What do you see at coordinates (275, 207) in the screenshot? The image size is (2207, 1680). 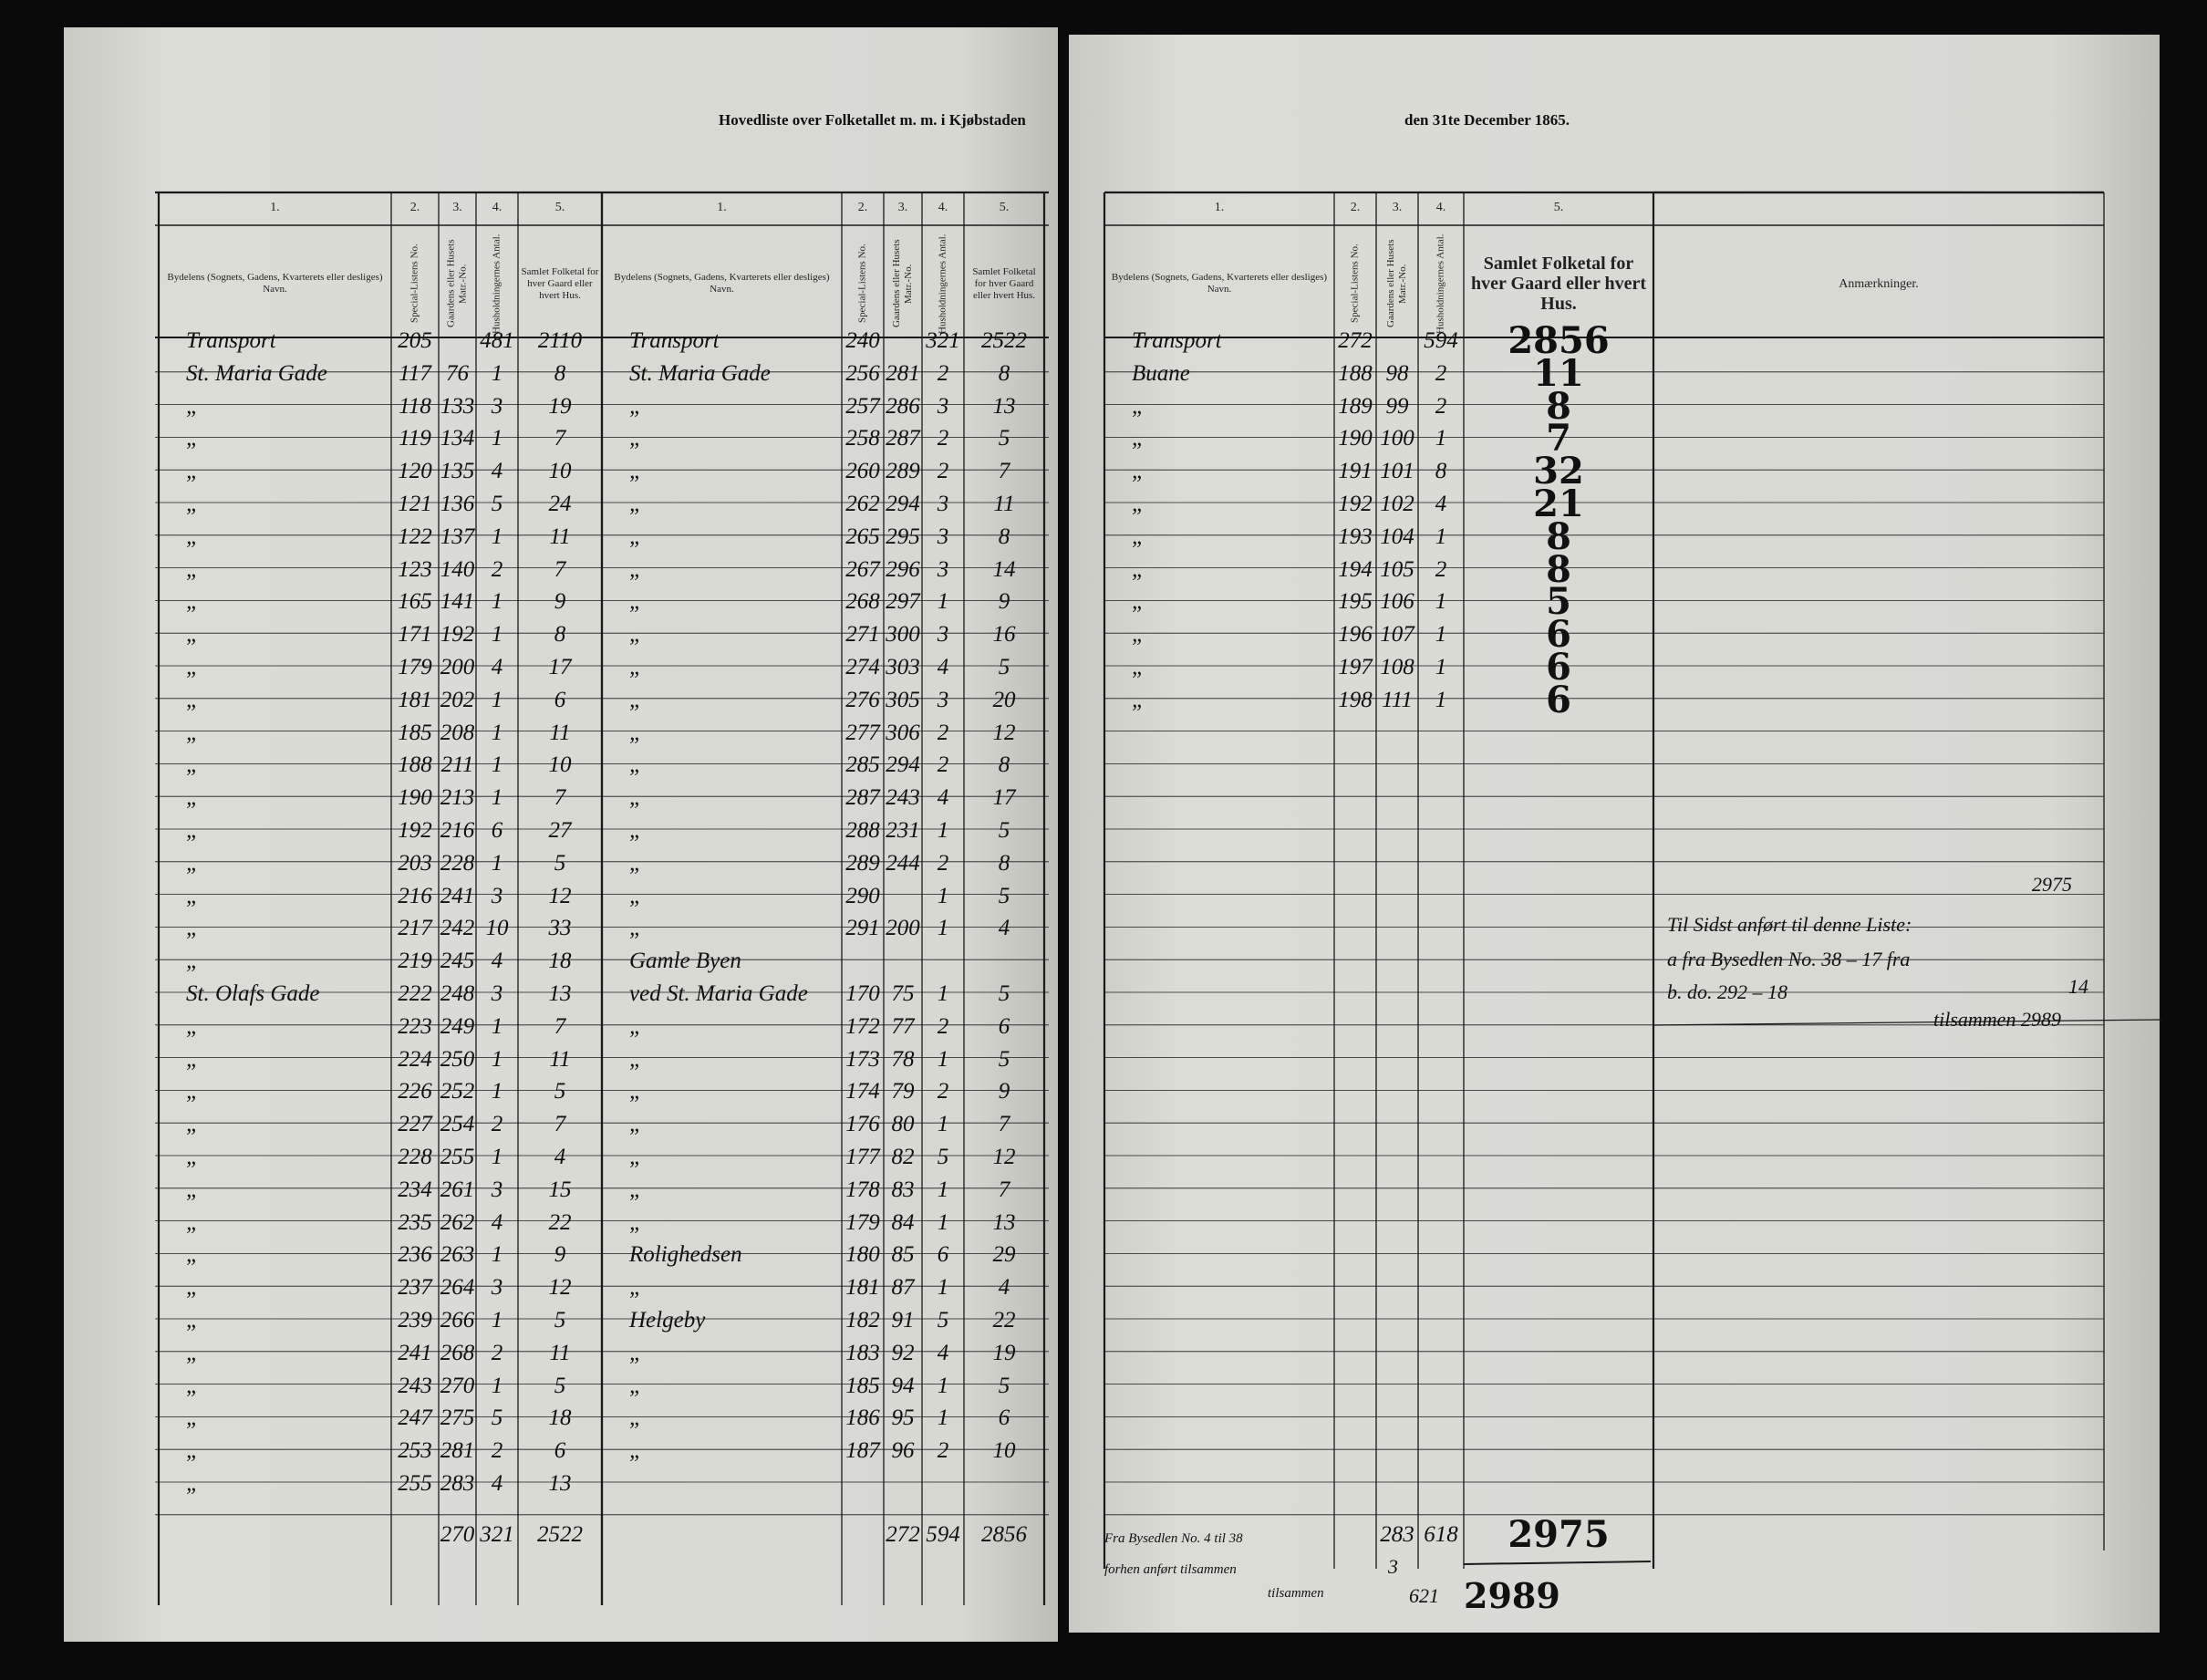 I see `column-number: 1.` at bounding box center [275, 207].